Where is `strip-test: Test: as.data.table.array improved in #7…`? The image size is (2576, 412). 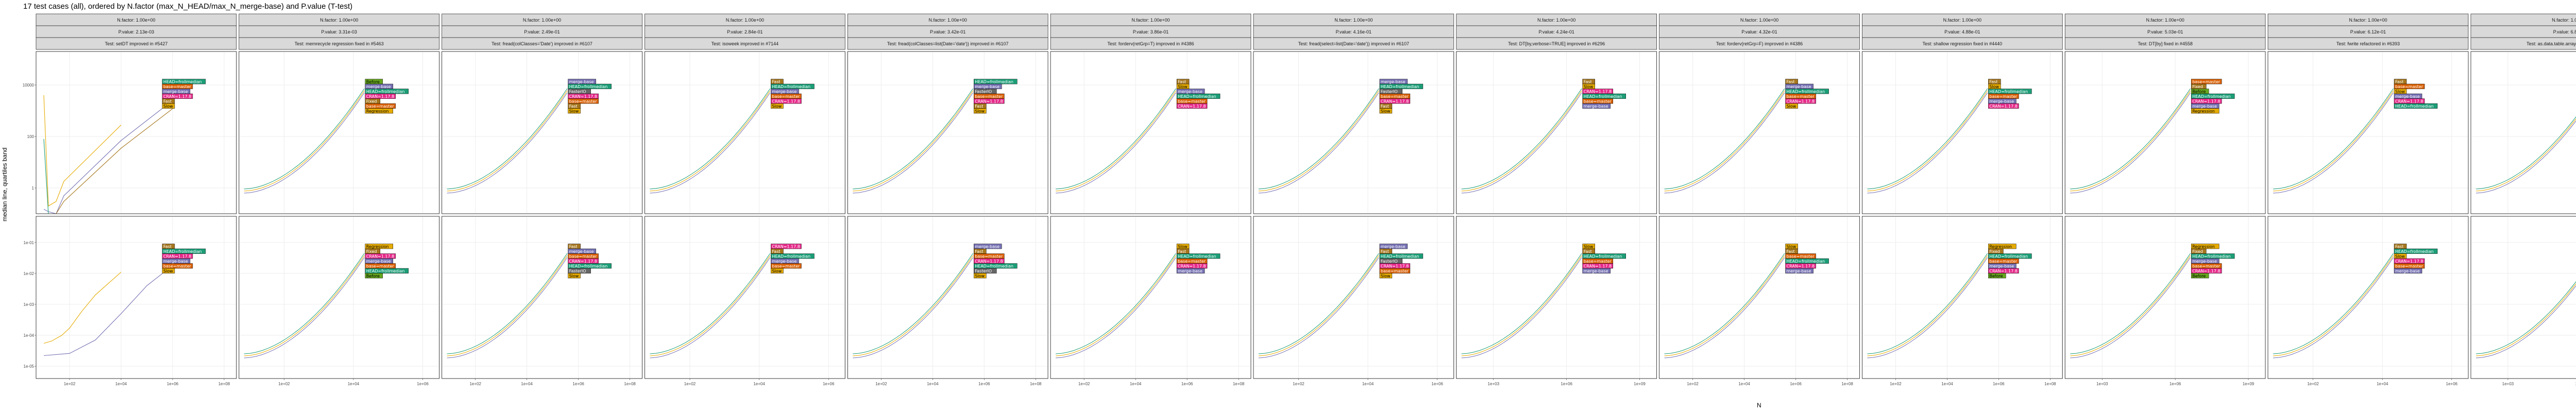 strip-test: Test: as.data.table.array improved in #7… is located at coordinates (2523, 44).